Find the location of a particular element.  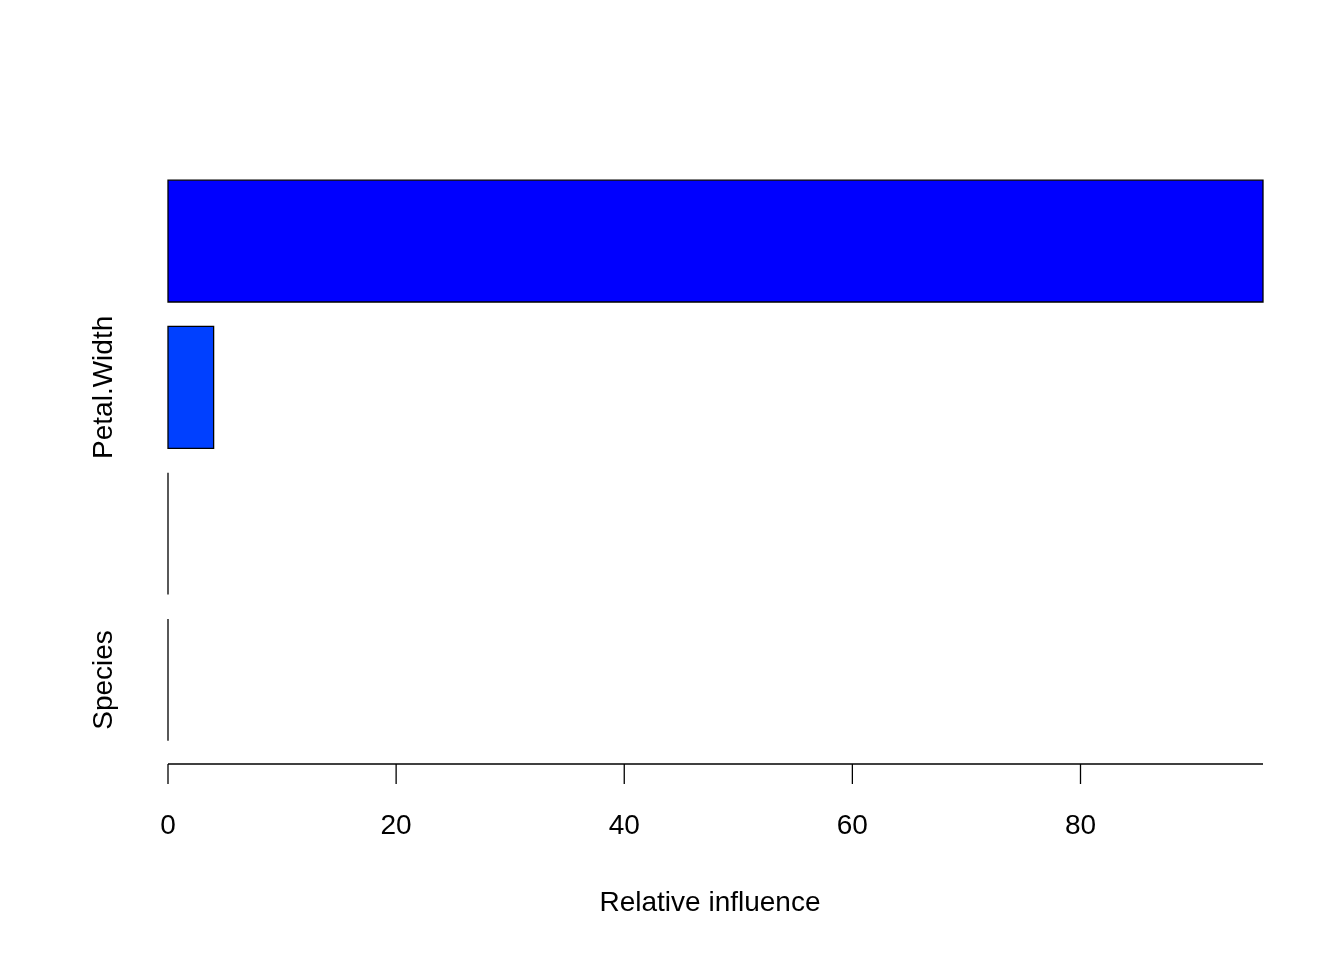

x-tick-label: 60 is located at coordinates (852, 824).